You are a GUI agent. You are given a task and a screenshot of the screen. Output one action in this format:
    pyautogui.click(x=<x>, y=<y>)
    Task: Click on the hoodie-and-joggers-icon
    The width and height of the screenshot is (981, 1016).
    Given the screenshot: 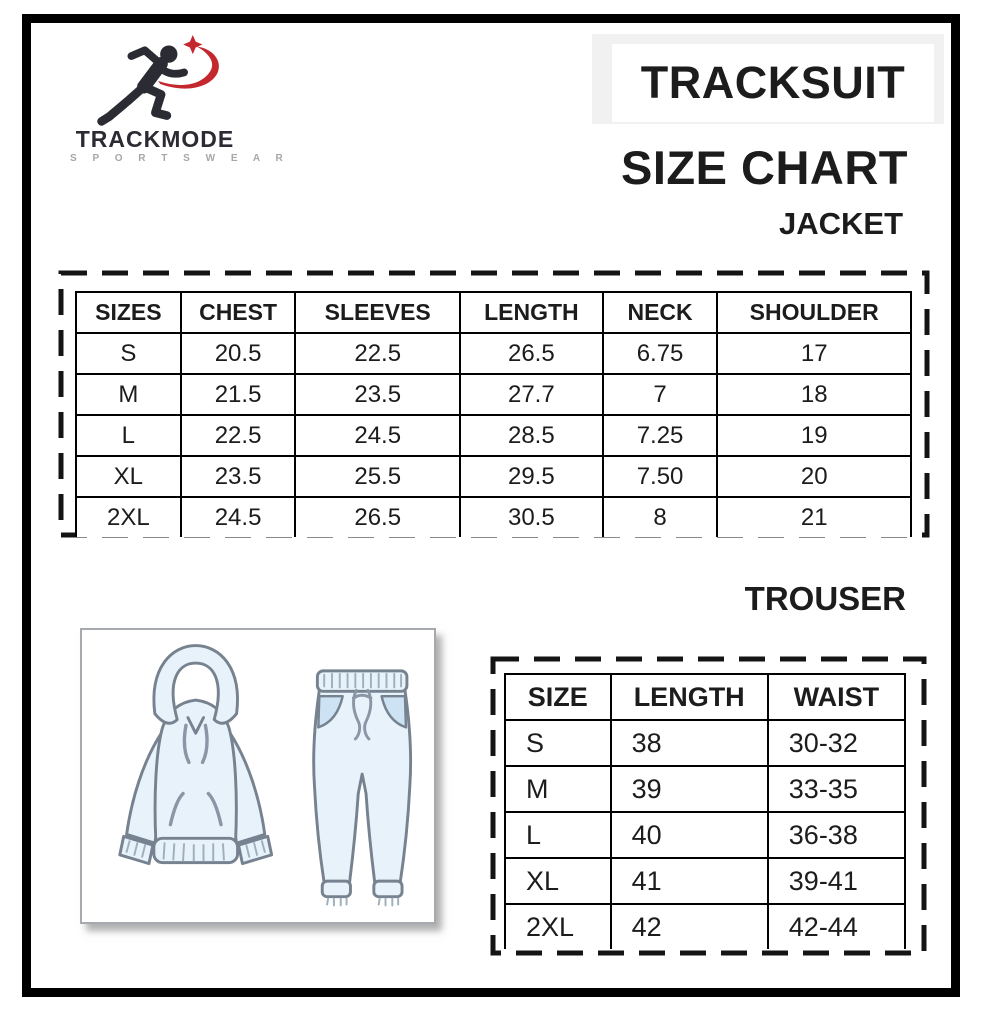 What is the action you would take?
    pyautogui.click(x=265, y=775)
    